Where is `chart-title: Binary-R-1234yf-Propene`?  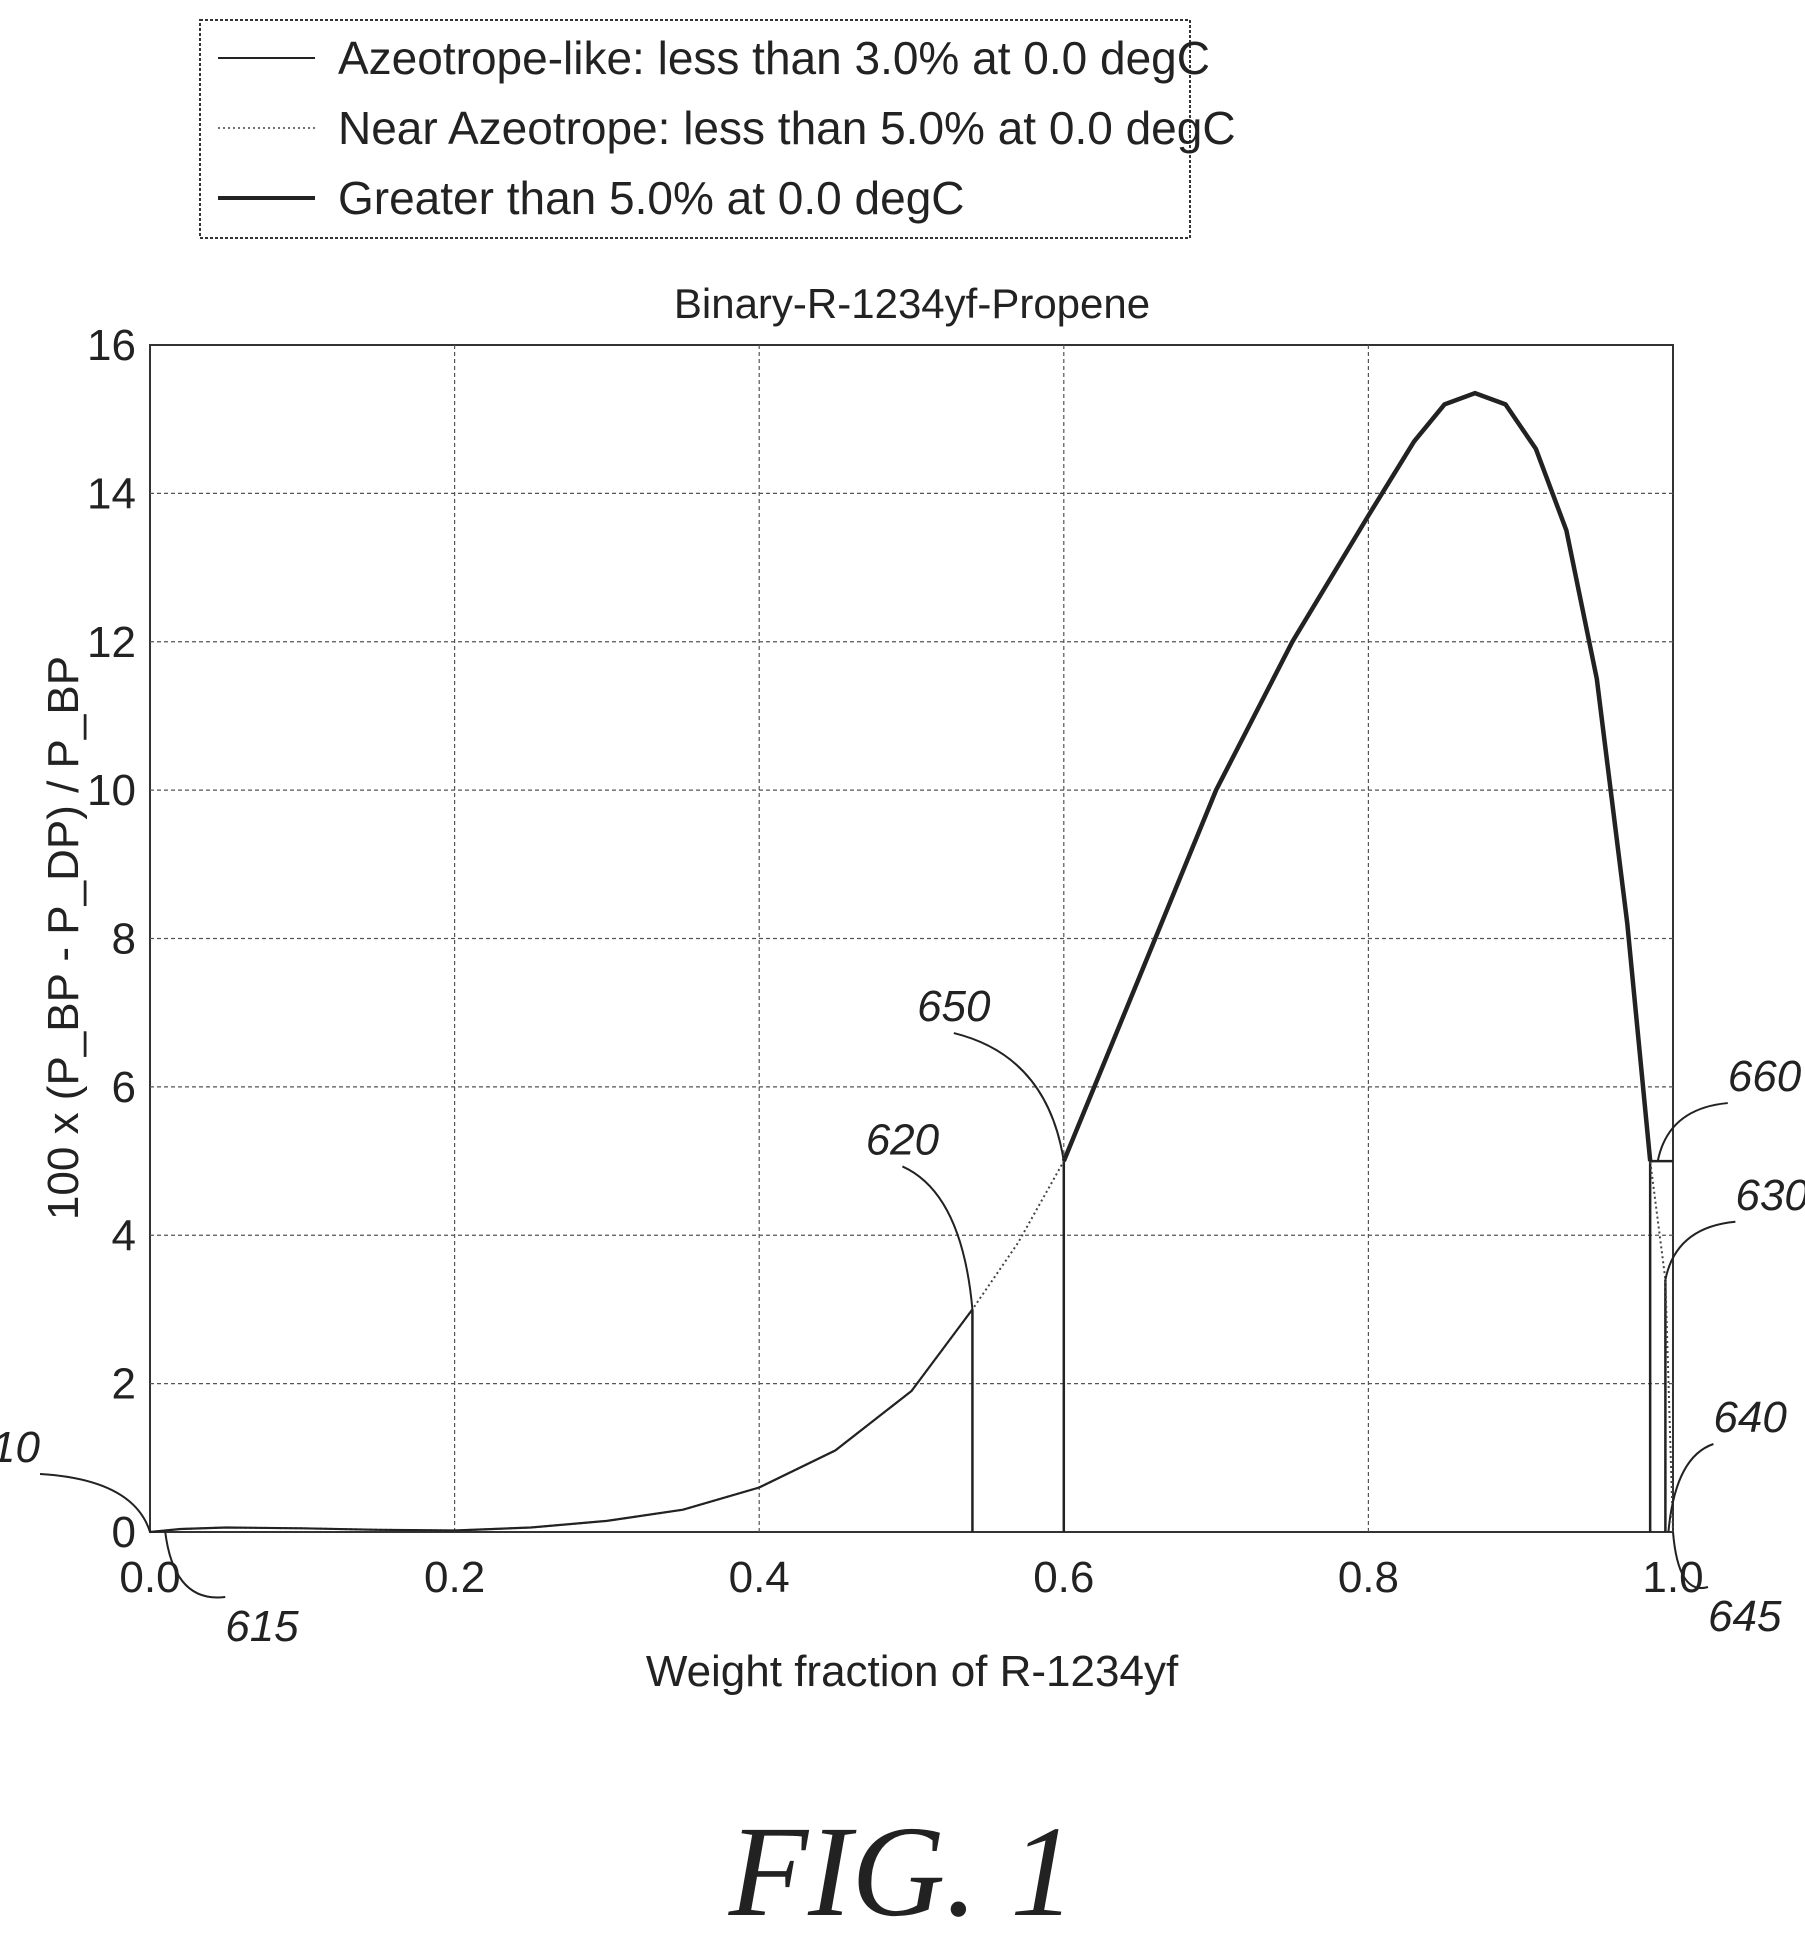 chart-title: Binary-R-1234yf-Propene is located at coordinates (912, 303).